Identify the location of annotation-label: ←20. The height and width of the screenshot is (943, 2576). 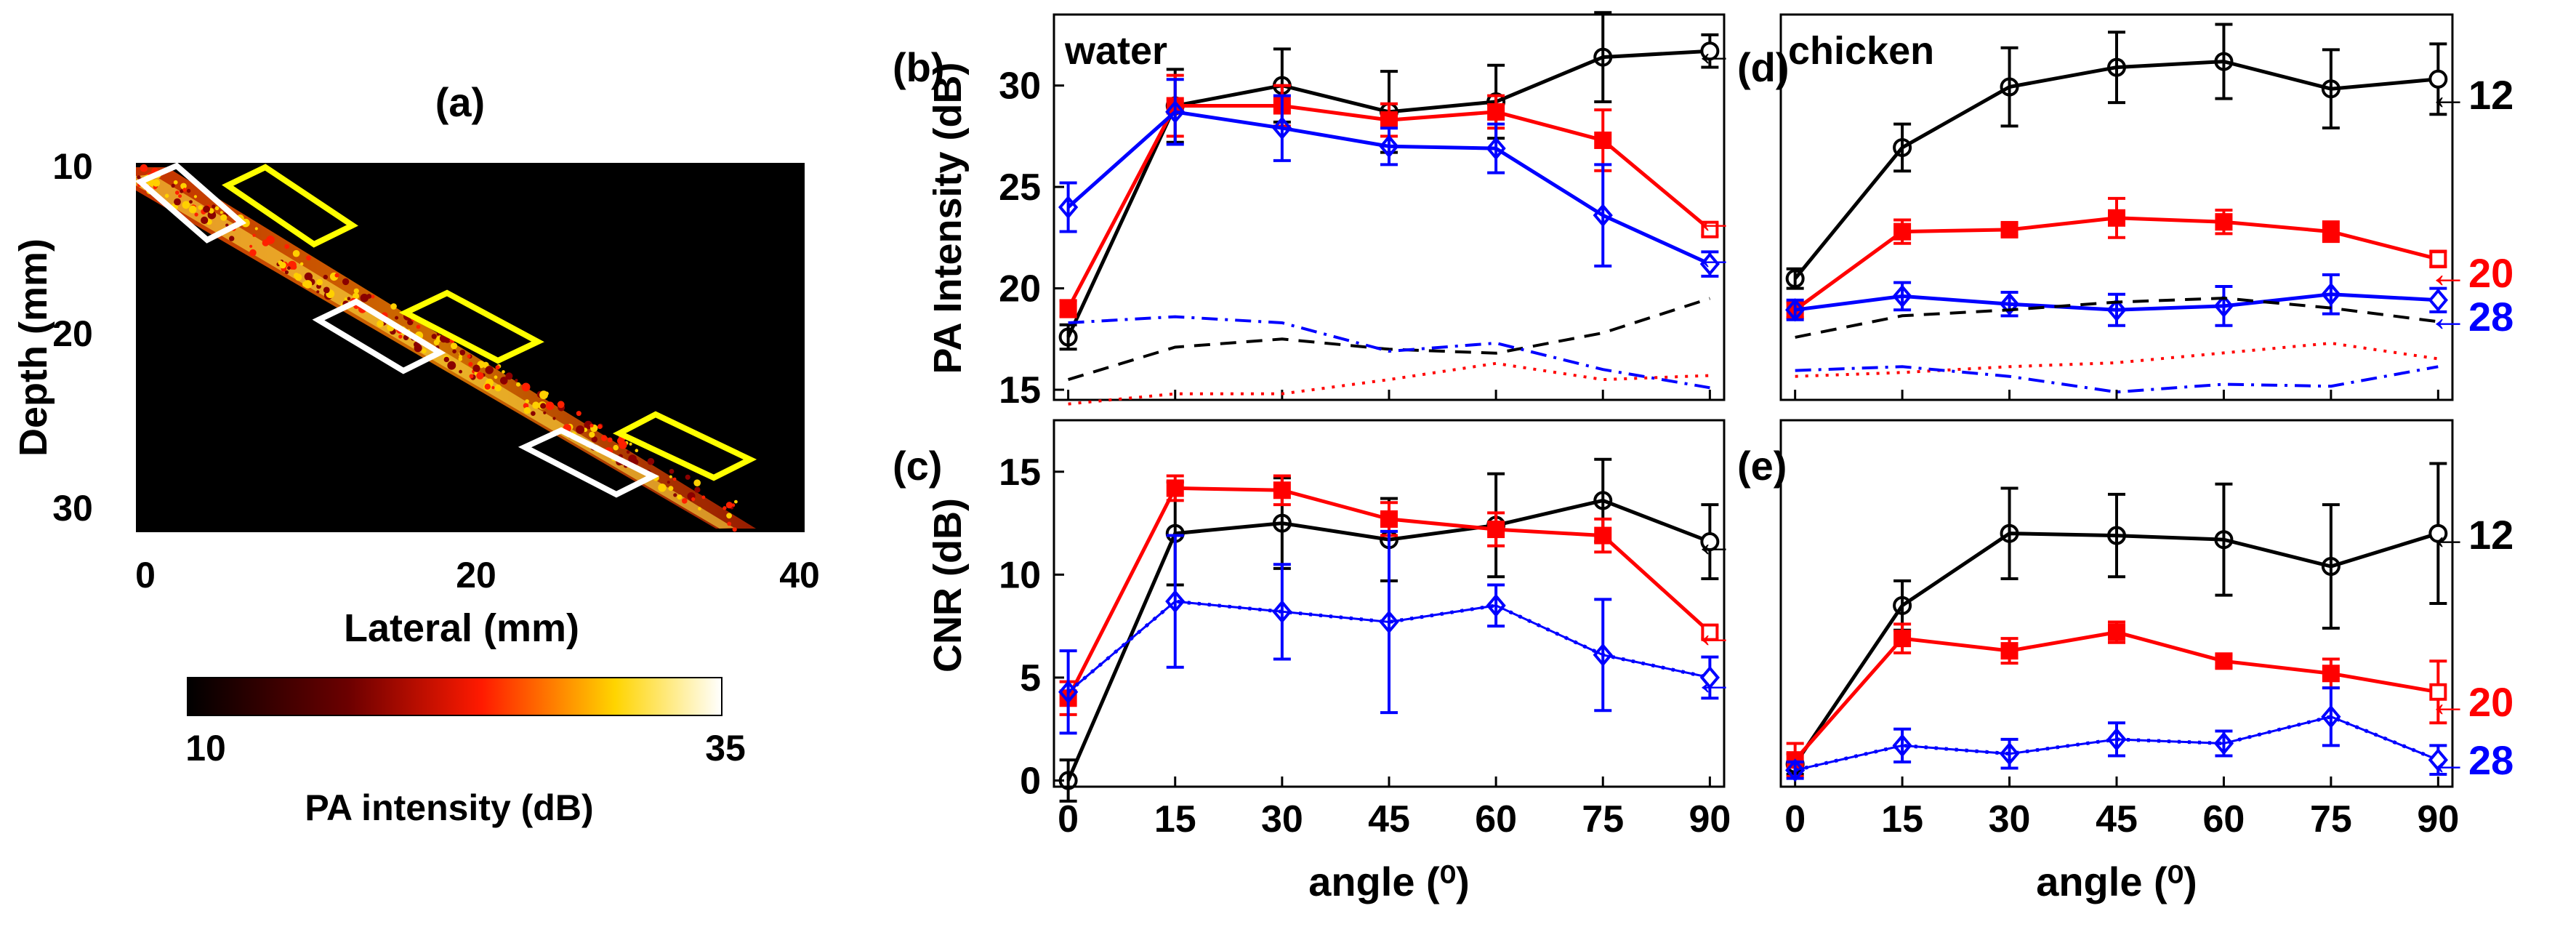
(2470, 702).